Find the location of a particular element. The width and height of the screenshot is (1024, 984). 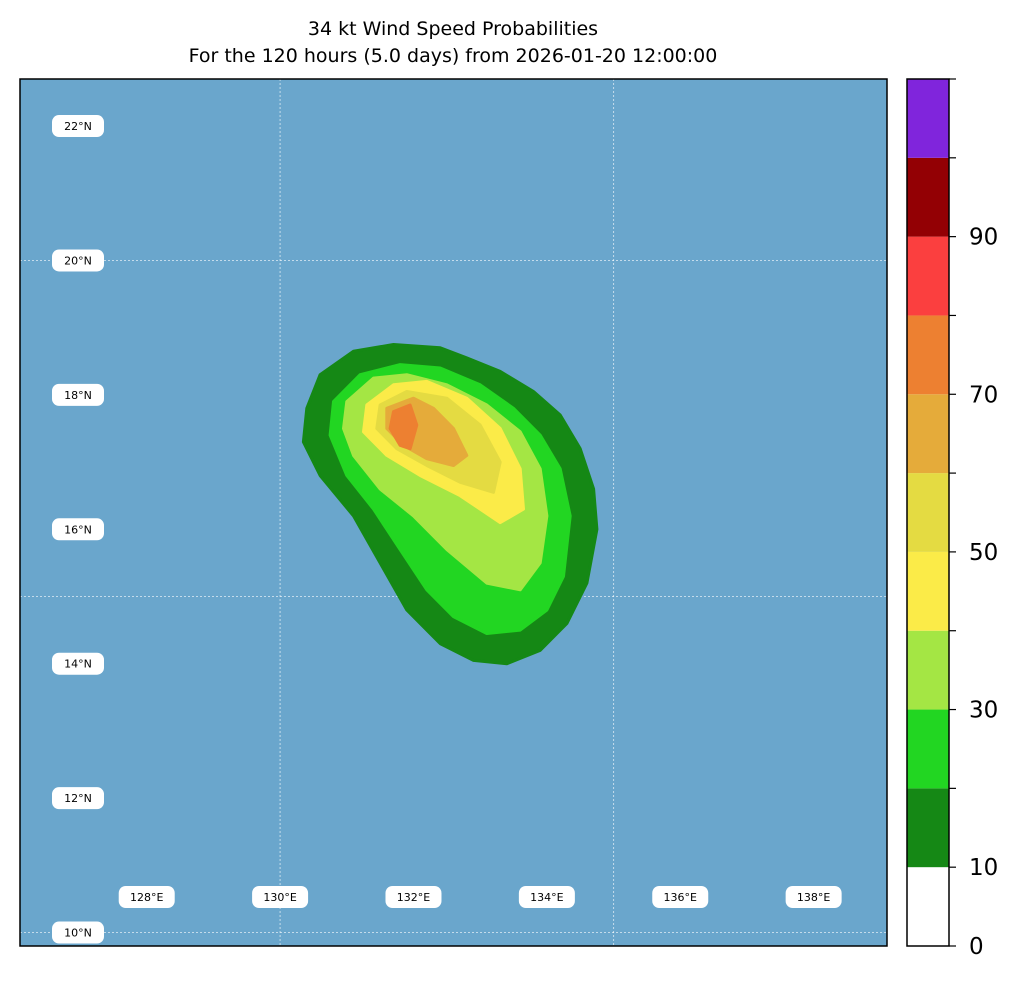

lat-label-12: 12°N is located at coordinates (78, 798).